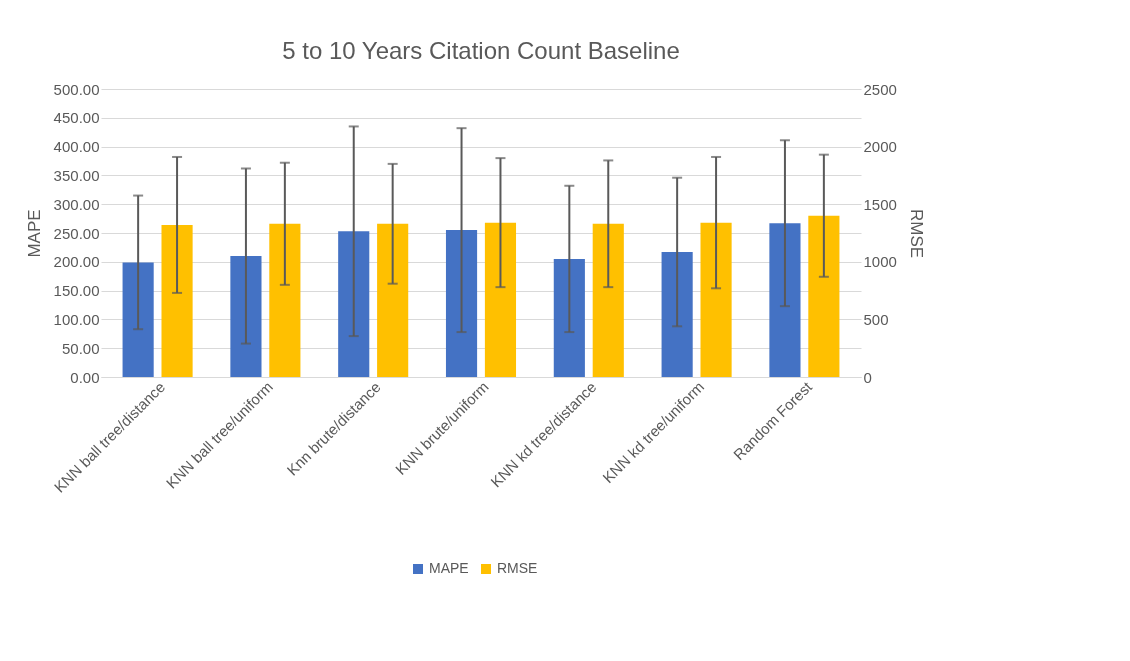 The image size is (1130, 661). I want to click on legend-label: MAPE, so click(449, 568).